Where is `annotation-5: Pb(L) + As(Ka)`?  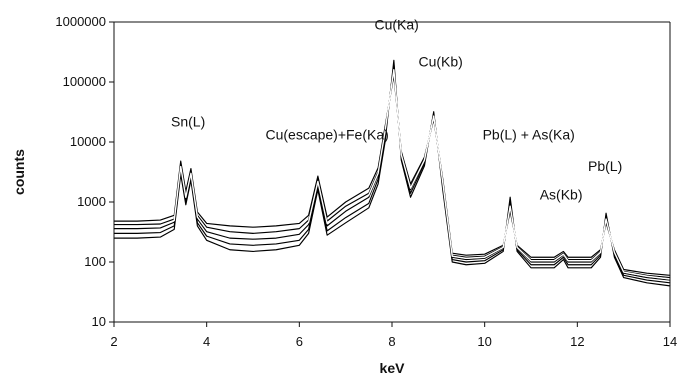 annotation-5: Pb(L) + As(Ka) is located at coordinates (529, 135).